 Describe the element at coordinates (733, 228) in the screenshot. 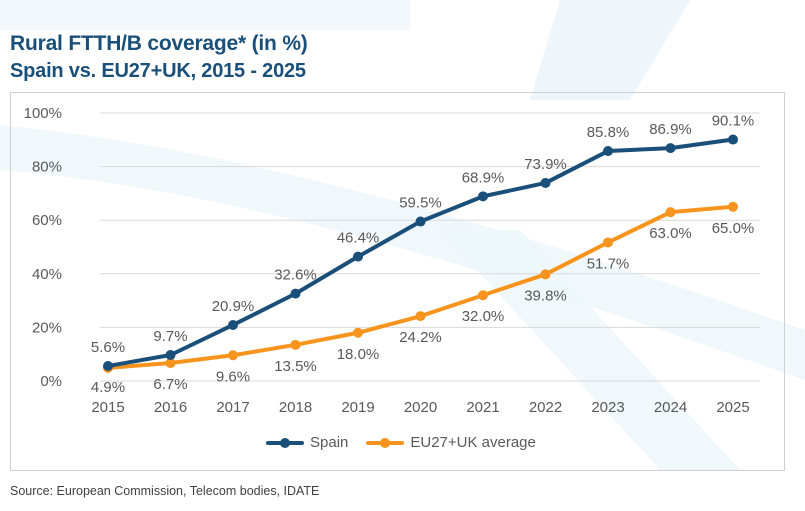

I see `data-label: 65.0%` at that location.